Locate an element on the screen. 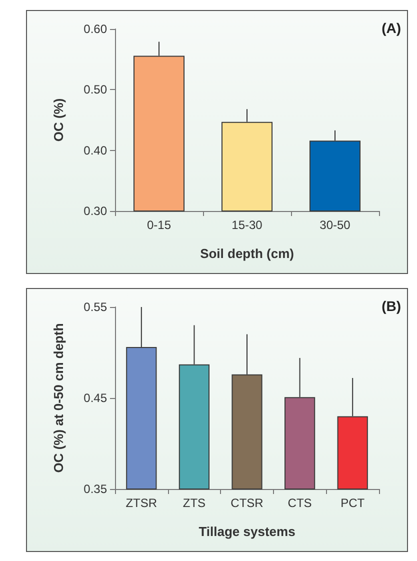 This screenshot has height=561, width=417. y-tick-label: 0.40 is located at coordinates (96, 150).